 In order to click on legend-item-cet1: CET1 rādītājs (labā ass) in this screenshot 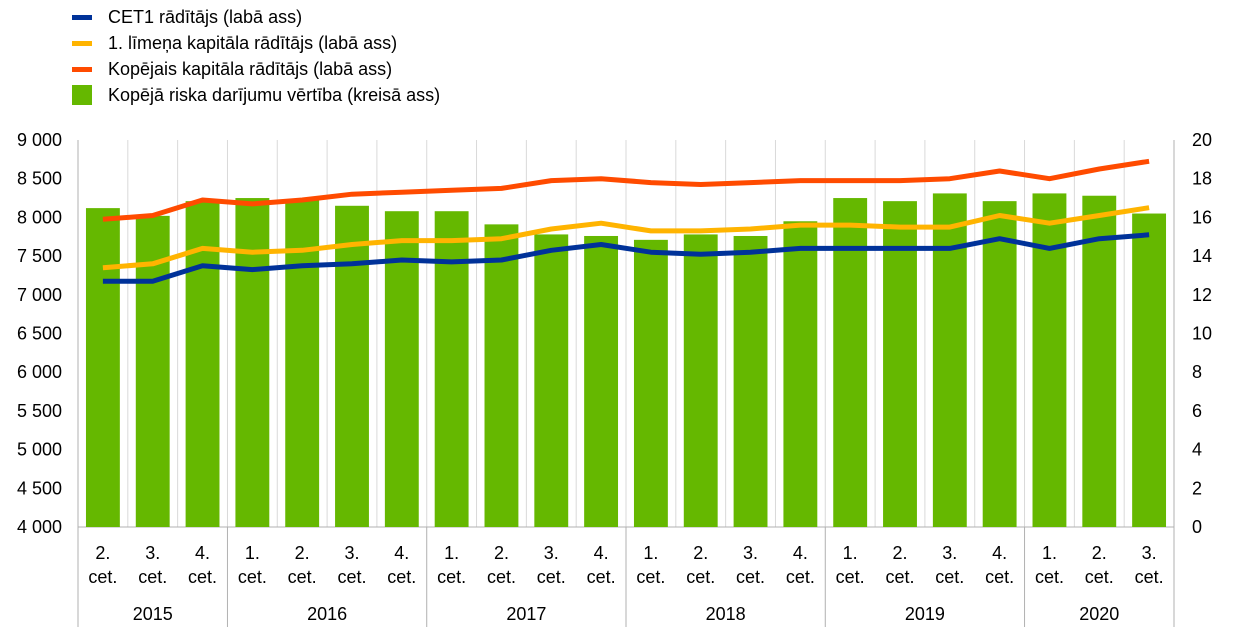, I will do `click(256, 17)`.